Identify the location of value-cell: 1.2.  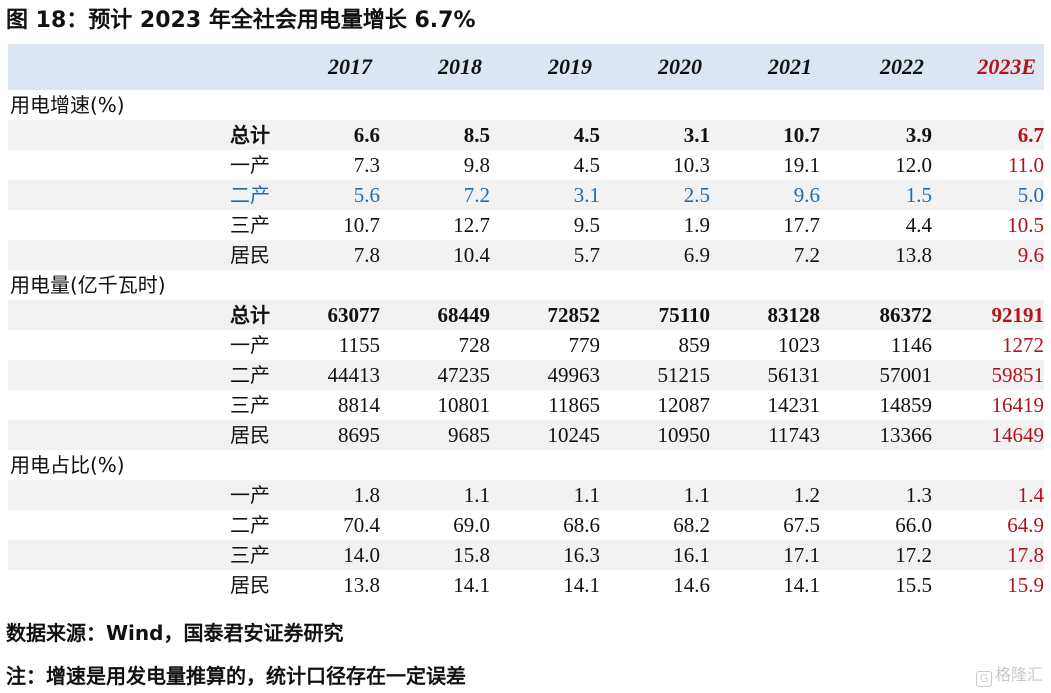
(765, 495).